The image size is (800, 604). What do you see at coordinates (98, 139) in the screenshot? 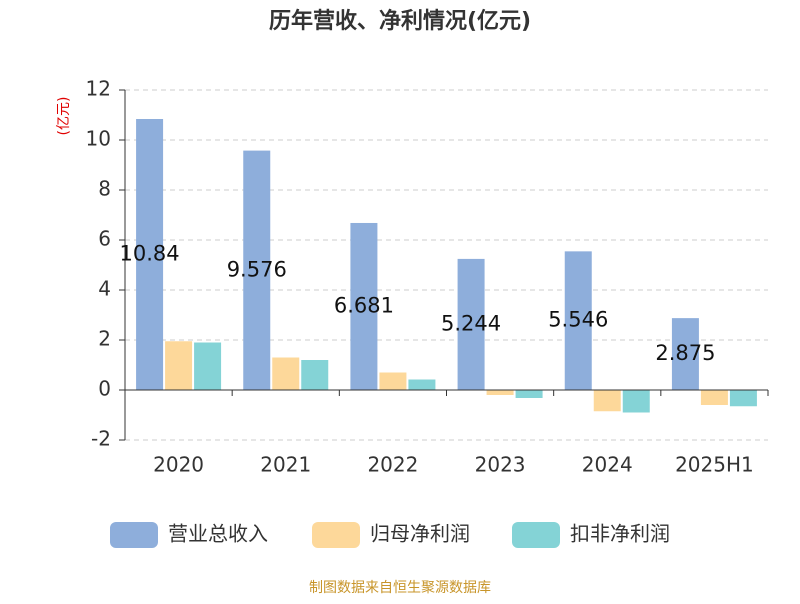
I see `y-tick-label: 10` at bounding box center [98, 139].